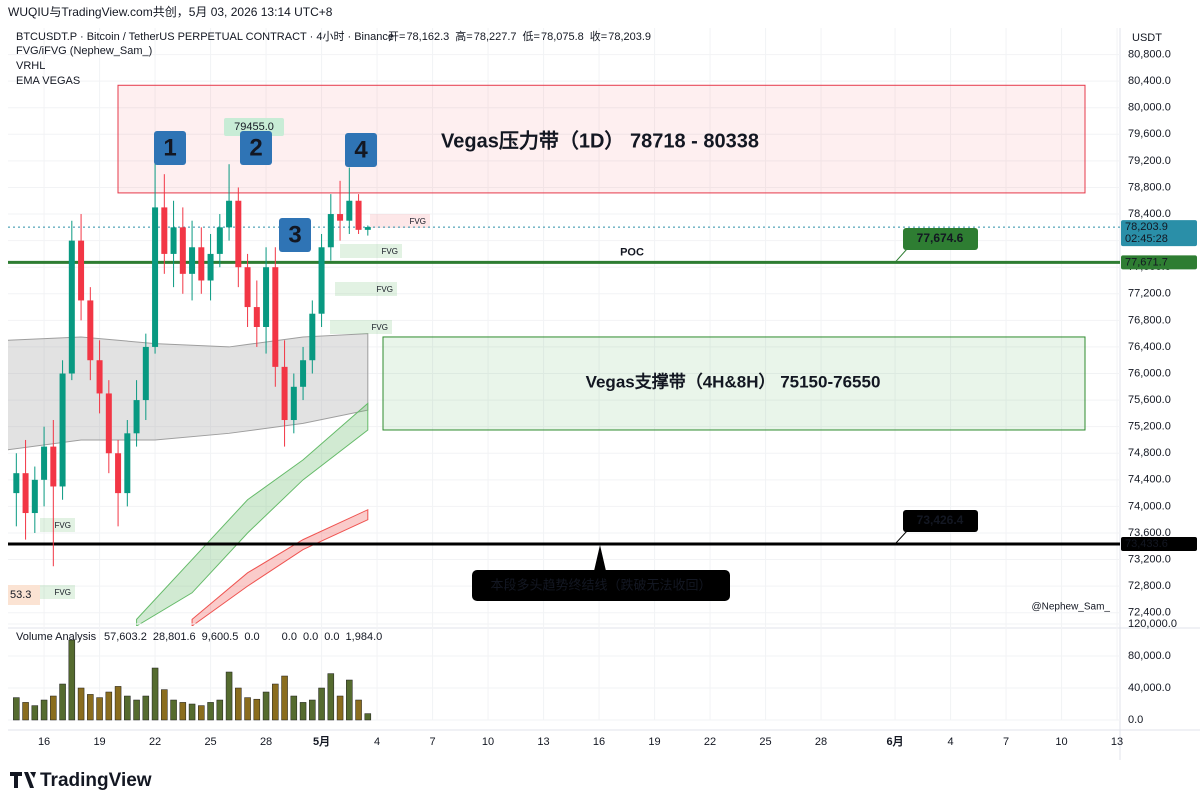 Image resolution: width=1200 pixels, height=807 pixels. Describe the element at coordinates (600, 558) in the screenshot. I see `note-pointer` at that location.